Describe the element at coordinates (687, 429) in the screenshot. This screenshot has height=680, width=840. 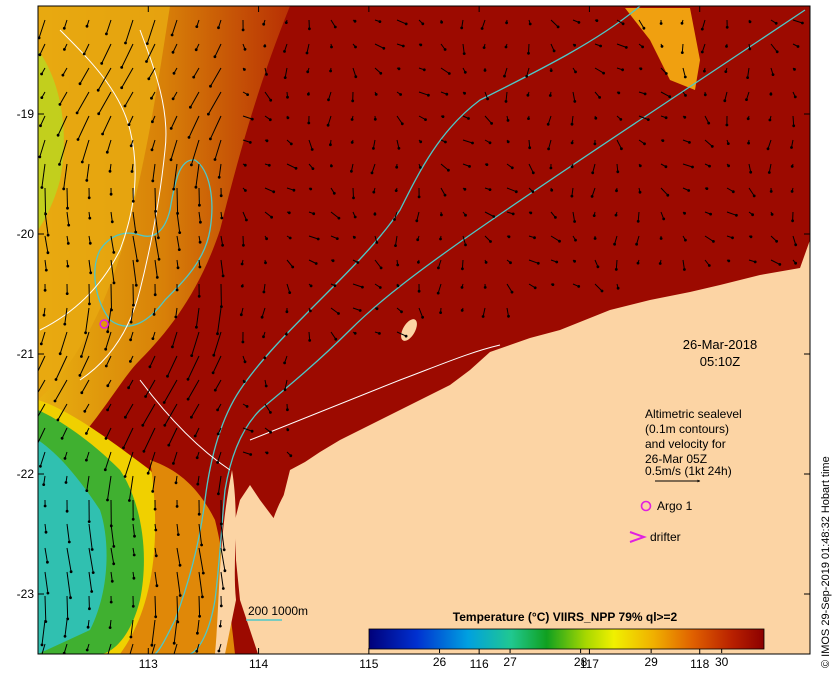
I see `legend-line-2: (0.1m contours)` at that location.